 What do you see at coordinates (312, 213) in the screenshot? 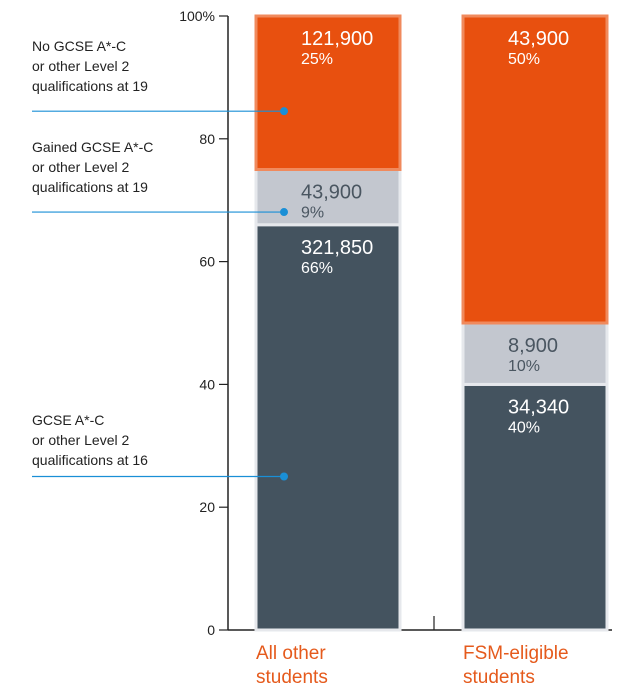
I see `bar-pct-gained19-0: 9%` at bounding box center [312, 213].